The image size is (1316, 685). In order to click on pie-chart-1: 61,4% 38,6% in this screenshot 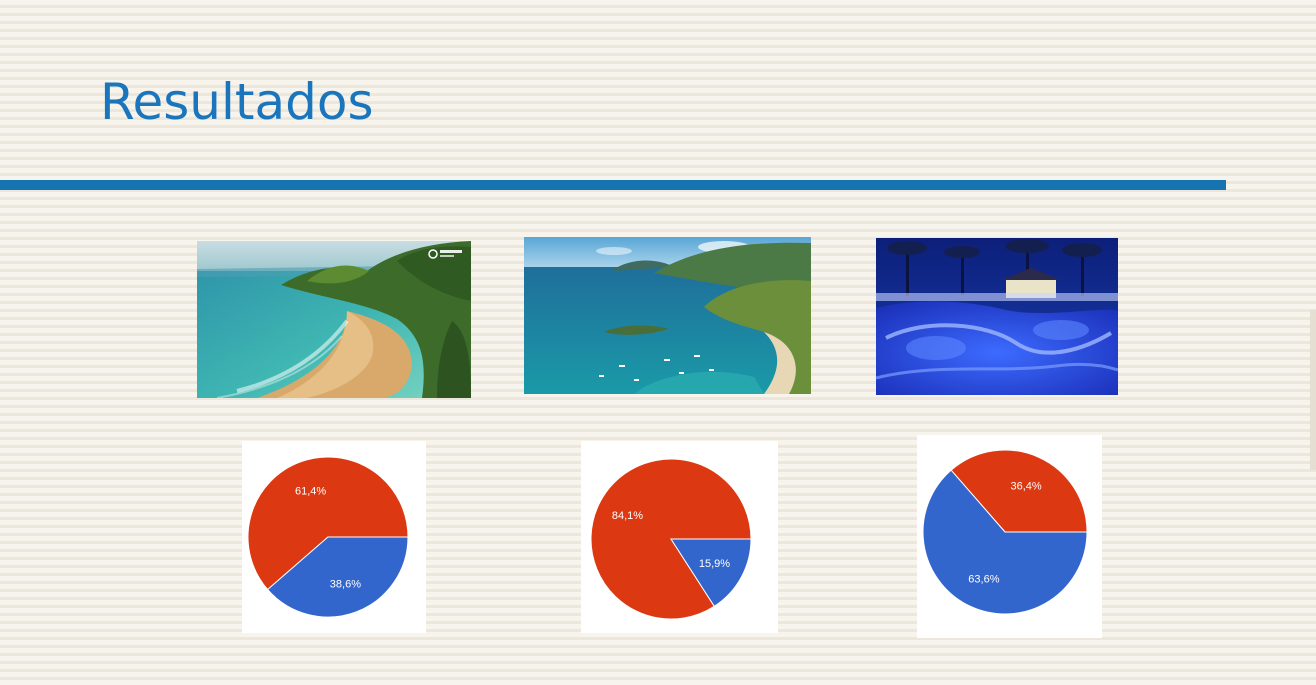, I will do `click(328, 537)`.